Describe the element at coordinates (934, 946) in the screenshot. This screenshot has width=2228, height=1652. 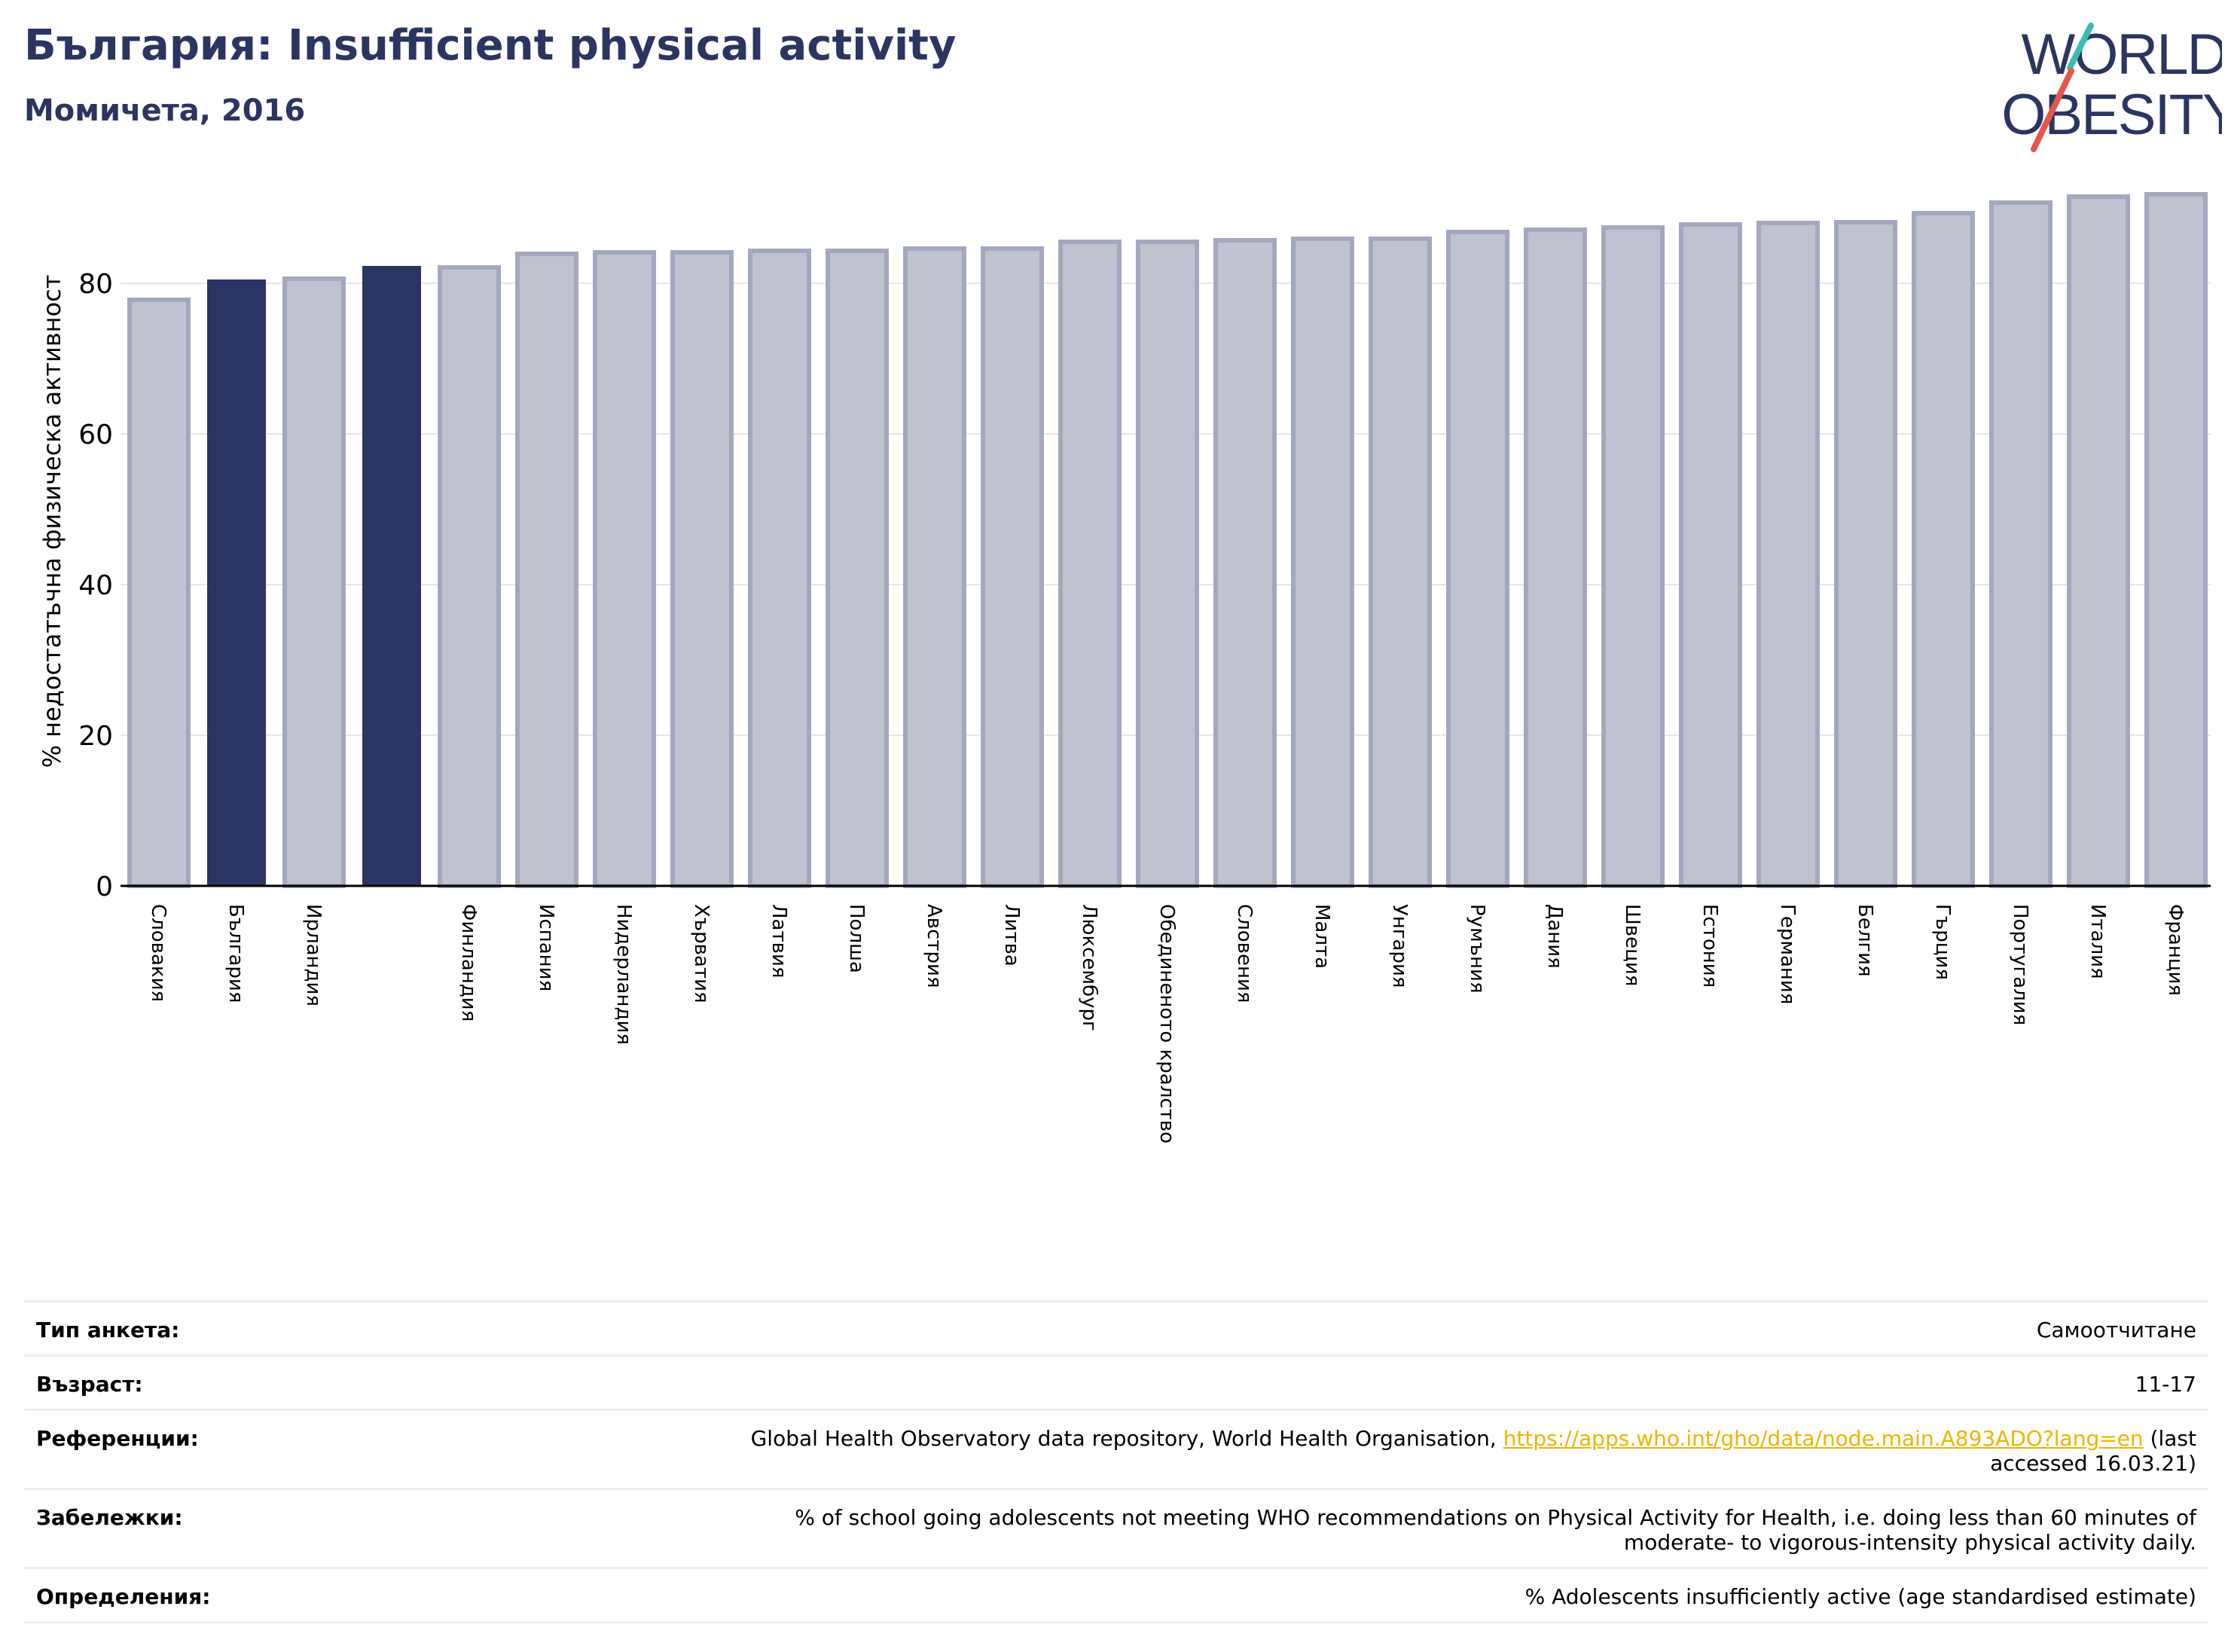
I see `x-tick-label: Австрия` at that location.